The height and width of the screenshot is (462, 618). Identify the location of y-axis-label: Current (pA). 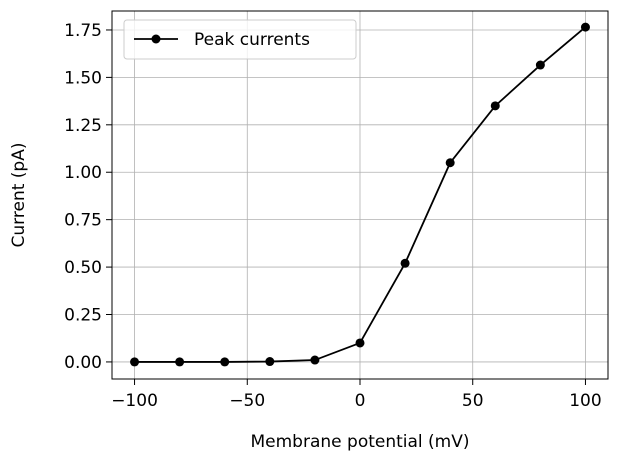
(19, 195).